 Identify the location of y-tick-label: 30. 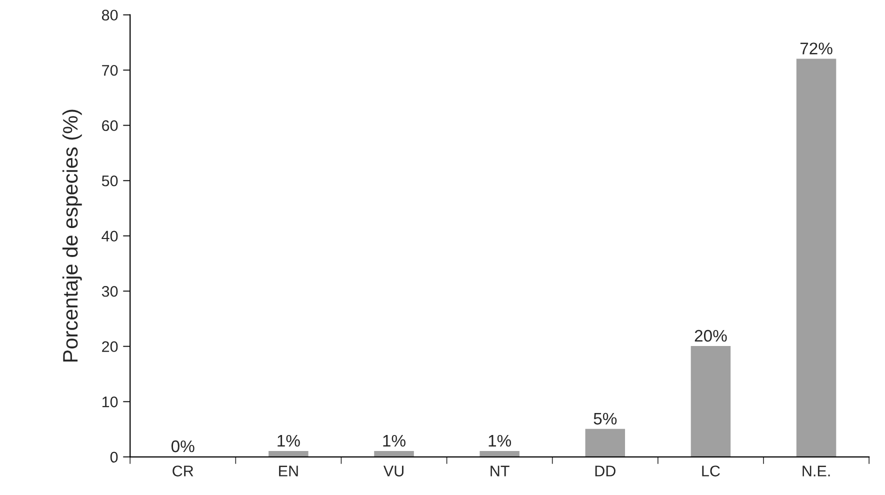
(110, 291).